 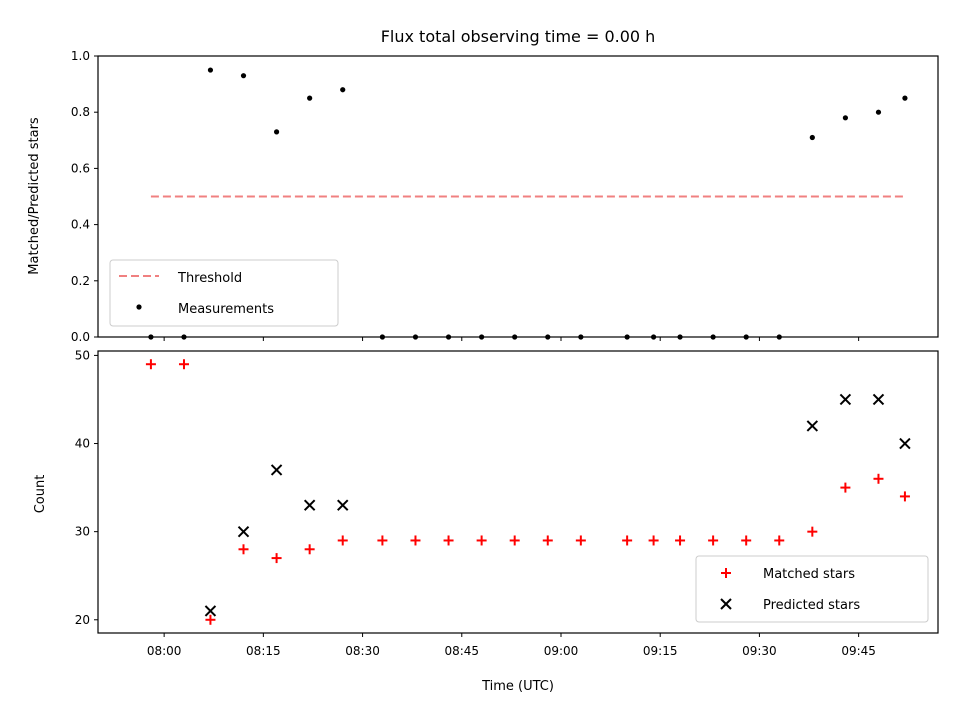 What do you see at coordinates (209, 278) in the screenshot?
I see `legend-threshold-label: Threshold` at bounding box center [209, 278].